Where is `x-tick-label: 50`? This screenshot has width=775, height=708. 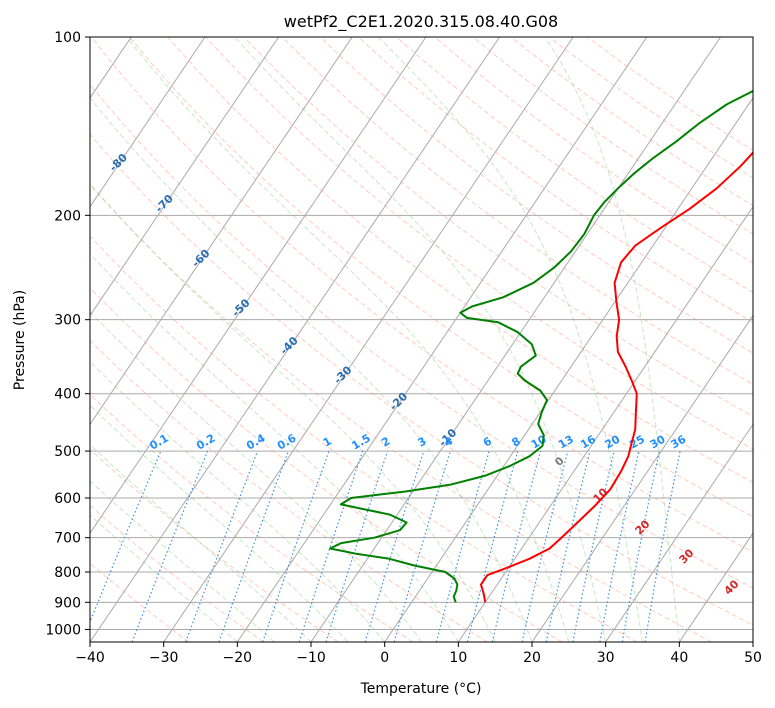
x-tick-label: 50 is located at coordinates (753, 658).